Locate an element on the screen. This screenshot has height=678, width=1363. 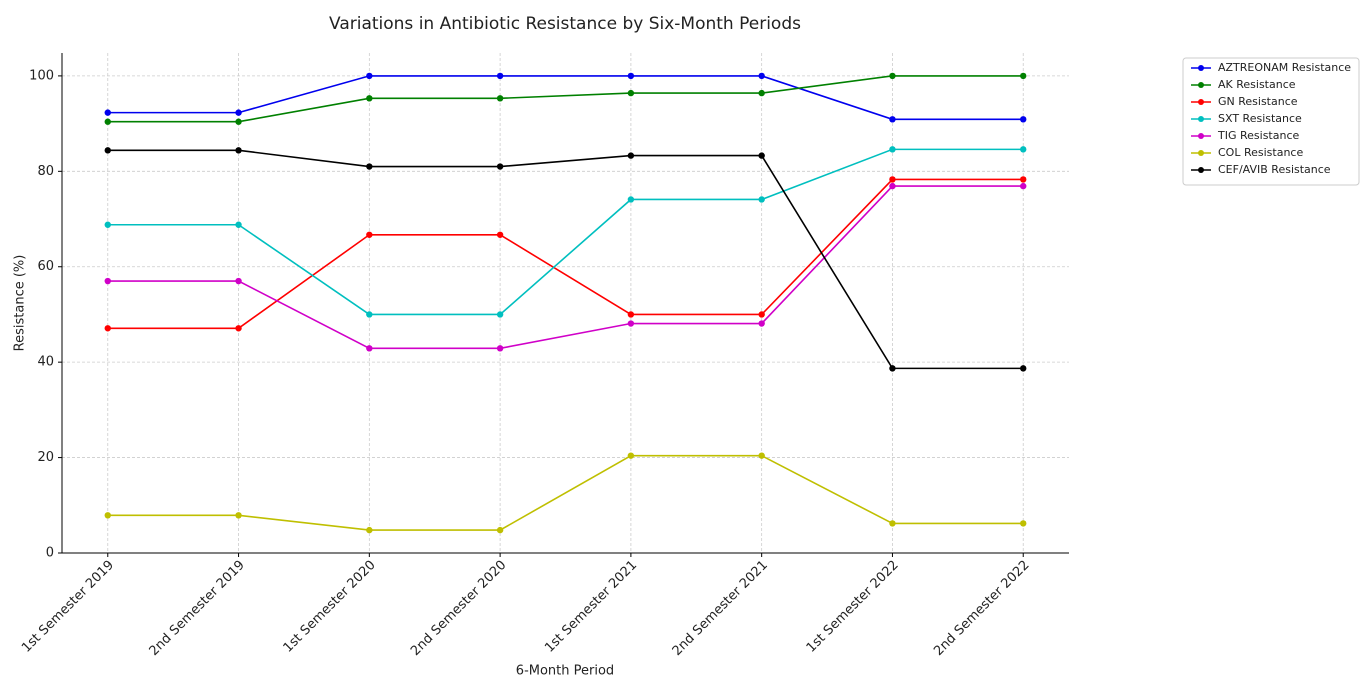
y-tick-label: 0 is located at coordinates (50, 553).